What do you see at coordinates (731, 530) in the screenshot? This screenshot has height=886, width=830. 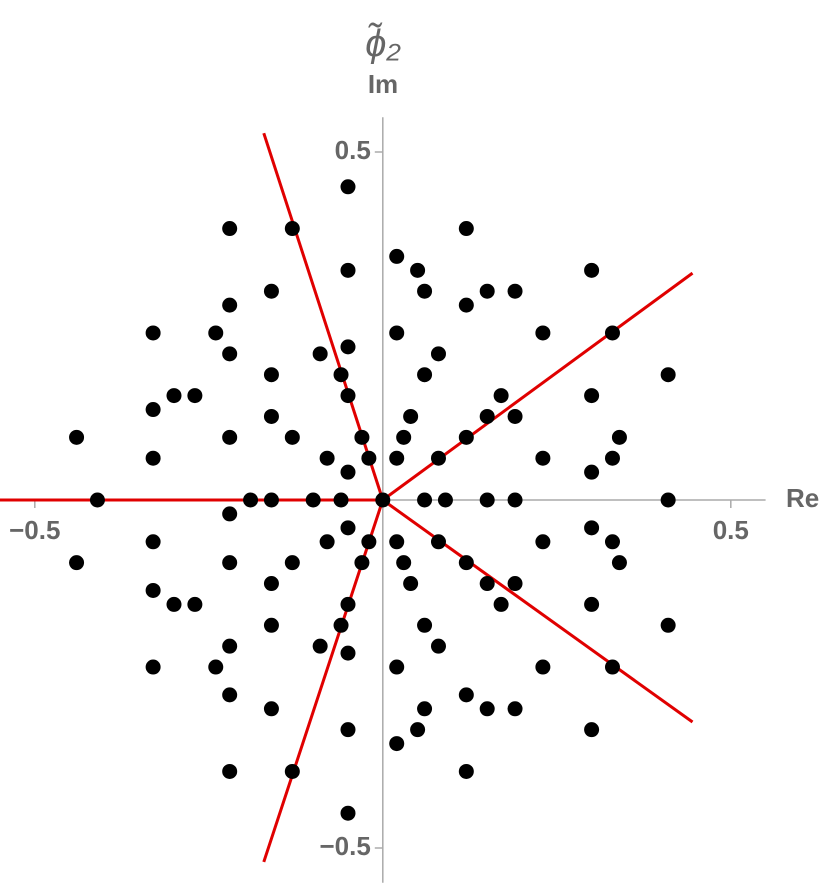 I see `x-tick-label: 0.5` at bounding box center [731, 530].